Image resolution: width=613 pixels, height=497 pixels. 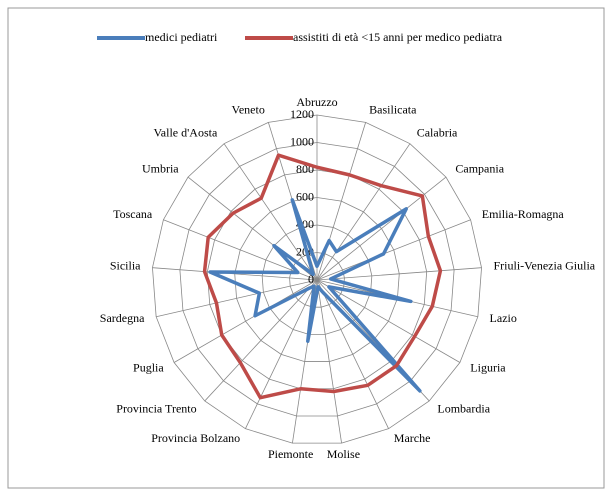 What do you see at coordinates (305, 196) in the screenshot?
I see `y-tick-label: 600` at bounding box center [305, 196].